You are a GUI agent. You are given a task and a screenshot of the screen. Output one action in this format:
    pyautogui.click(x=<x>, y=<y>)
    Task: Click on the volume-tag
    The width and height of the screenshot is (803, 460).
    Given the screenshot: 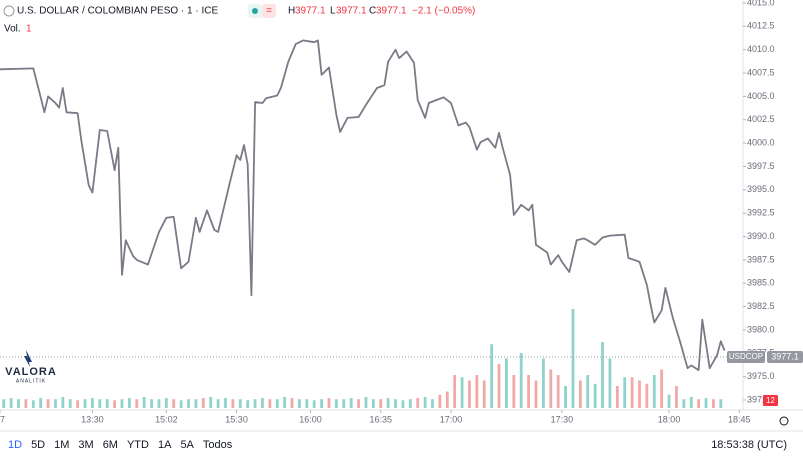 What is the action you would take?
    pyautogui.click(x=770, y=400)
    